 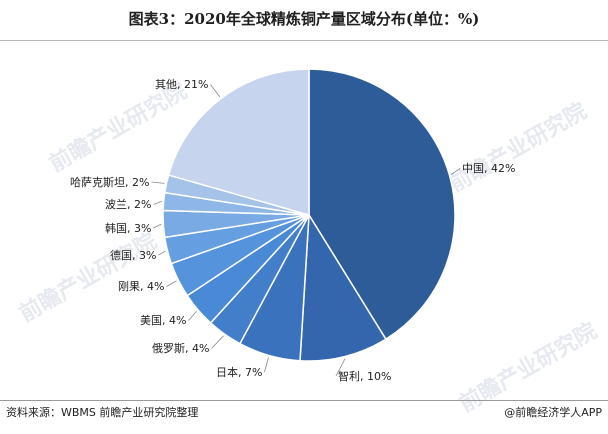 What do you see at coordinates (488, 168) in the screenshot?
I see `slice-label: 中国, 42%` at bounding box center [488, 168].